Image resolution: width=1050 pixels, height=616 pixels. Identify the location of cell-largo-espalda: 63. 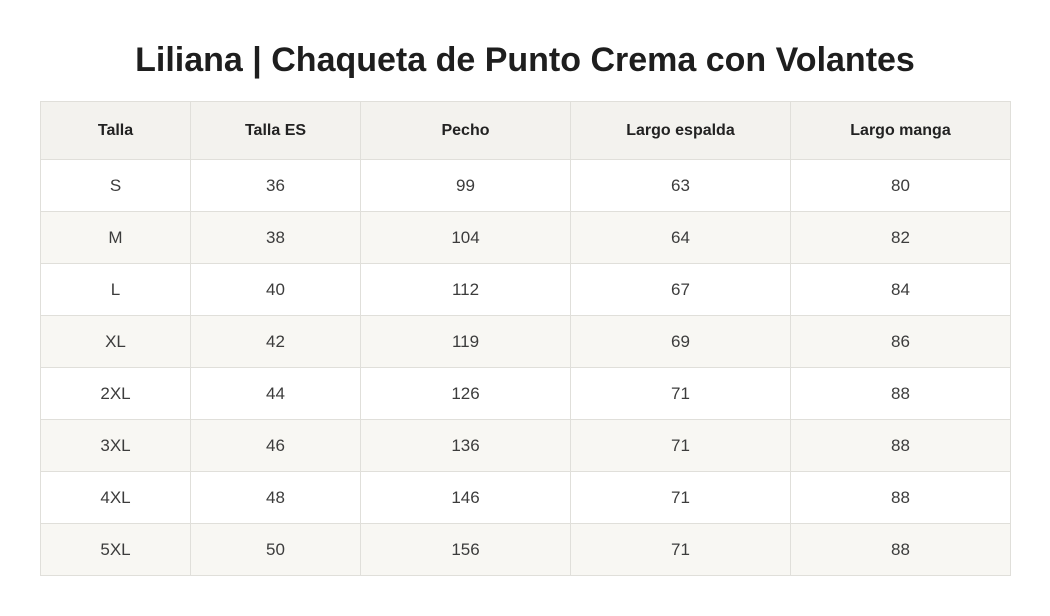
(680, 185).